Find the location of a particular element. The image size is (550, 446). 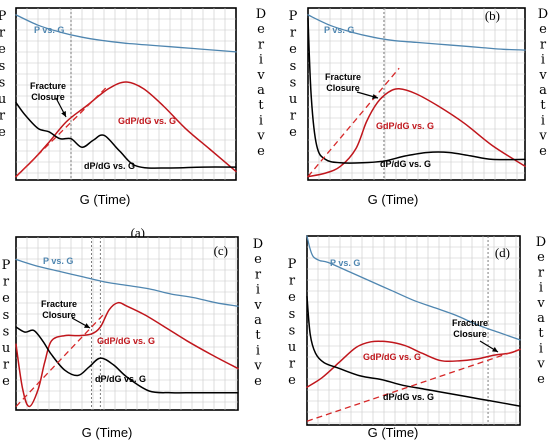

panel-label: (d) is located at coordinates (502, 252).